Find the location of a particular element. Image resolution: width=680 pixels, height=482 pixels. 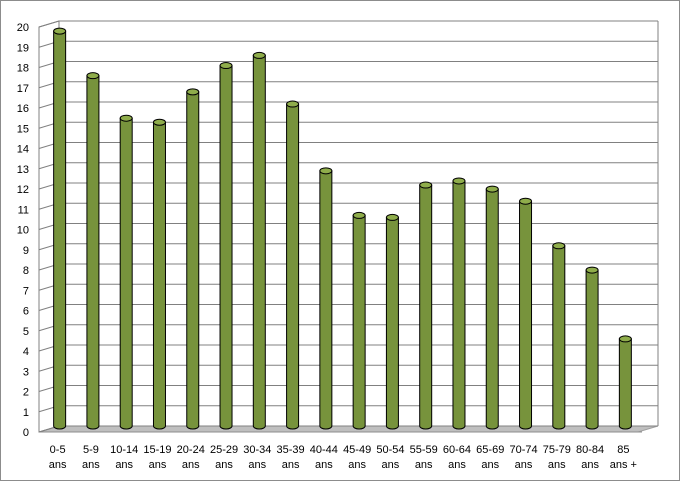

y-tick-label: 18 is located at coordinates (23, 69).